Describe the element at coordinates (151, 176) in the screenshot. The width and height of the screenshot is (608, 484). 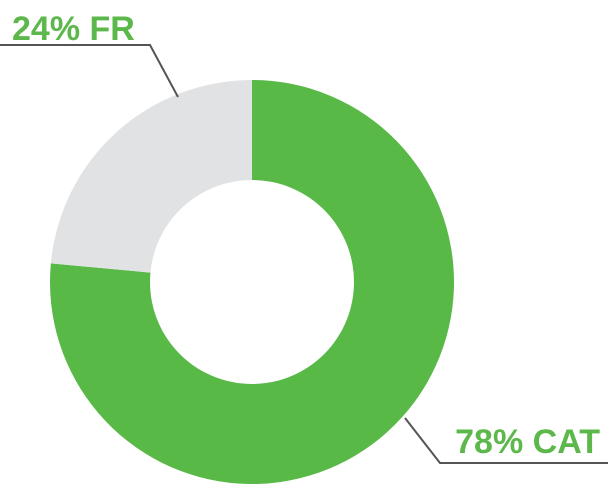
I see `slice` at that location.